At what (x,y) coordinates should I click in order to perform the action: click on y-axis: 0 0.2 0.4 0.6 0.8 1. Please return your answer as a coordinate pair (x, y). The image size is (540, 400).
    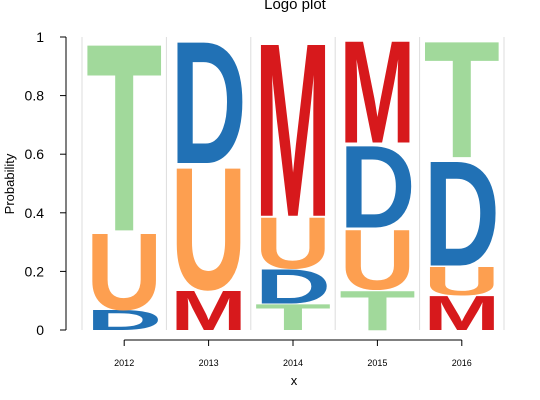
    Looking at the image, I should click on (46, 183).